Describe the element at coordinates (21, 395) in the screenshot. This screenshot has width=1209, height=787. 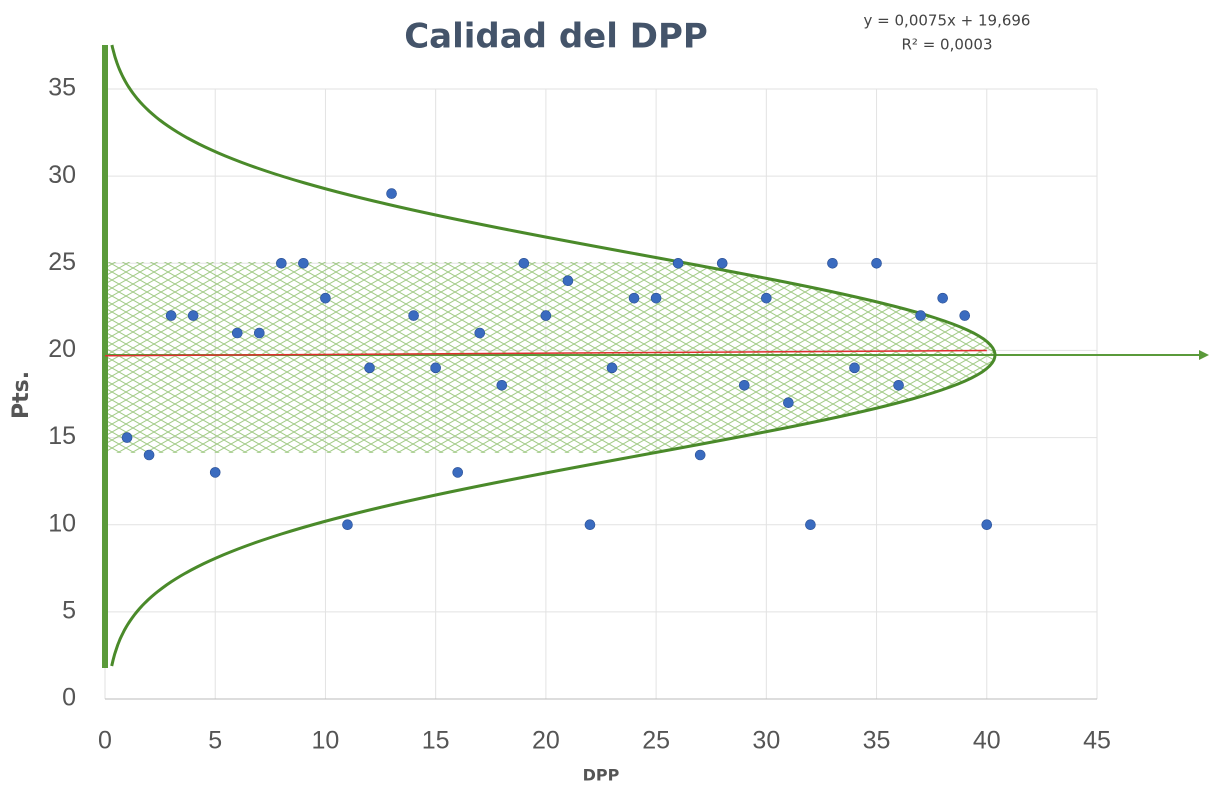
I see `y-axis-label: Pts.` at that location.